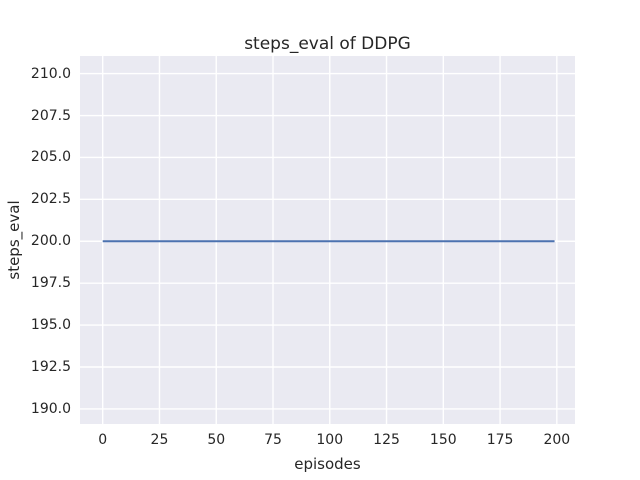  Describe the element at coordinates (50, 408) in the screenshot. I see `y-tick-label: 190.0` at that location.